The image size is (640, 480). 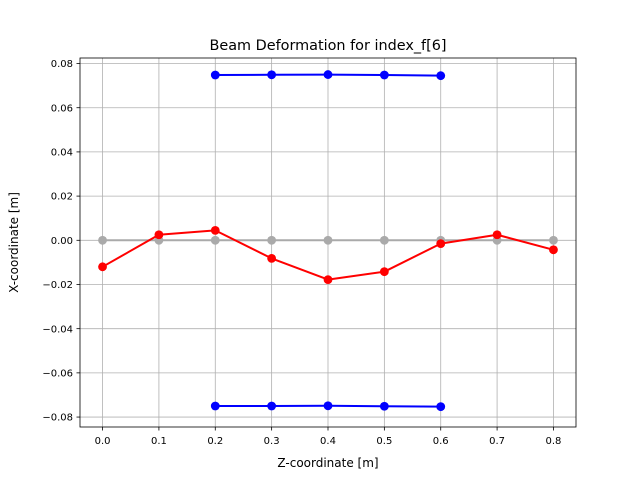 What do you see at coordinates (103, 441) in the screenshot?
I see `x-tick-label: 0.0` at bounding box center [103, 441].